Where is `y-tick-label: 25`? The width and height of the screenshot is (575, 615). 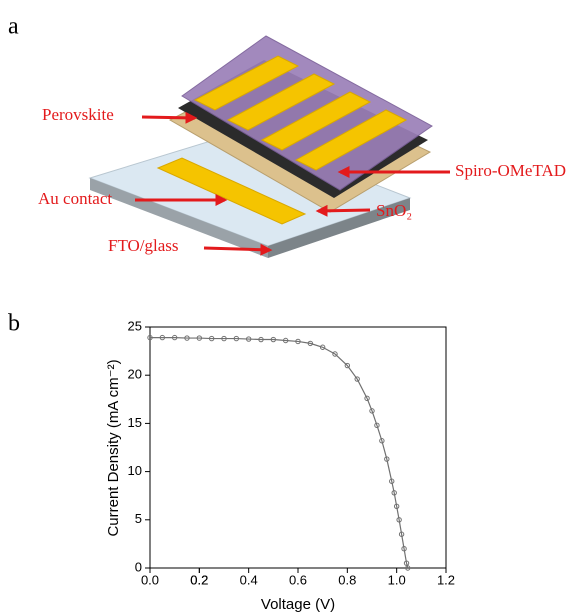
y-tick-label: 25 is located at coordinates (135, 325).